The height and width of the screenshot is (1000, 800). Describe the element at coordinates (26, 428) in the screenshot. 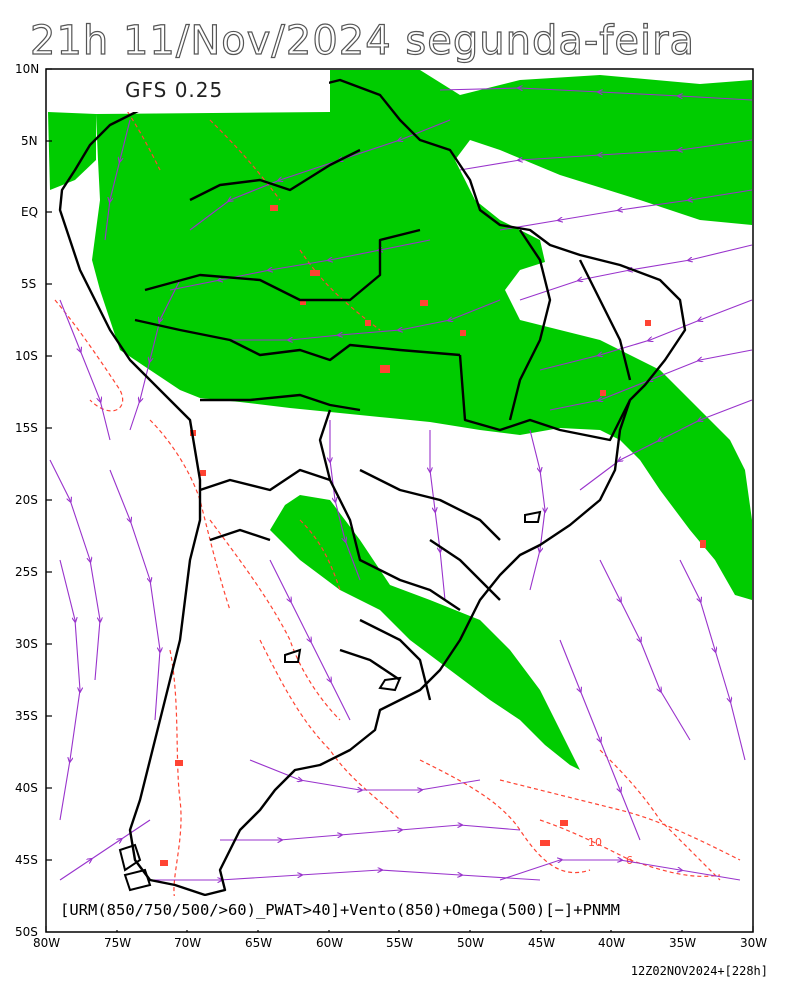

I see `lat-label: 15S` at that location.